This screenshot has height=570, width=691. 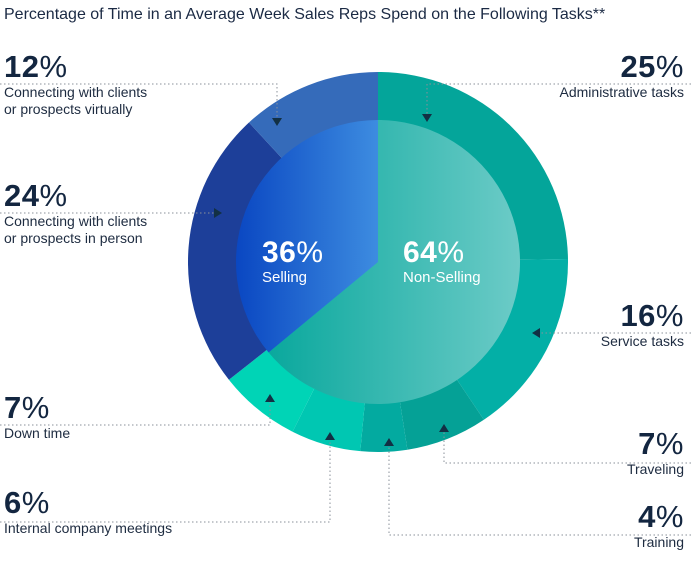 What do you see at coordinates (13, 407) in the screenshot?
I see `down-time-value: 7` at bounding box center [13, 407].